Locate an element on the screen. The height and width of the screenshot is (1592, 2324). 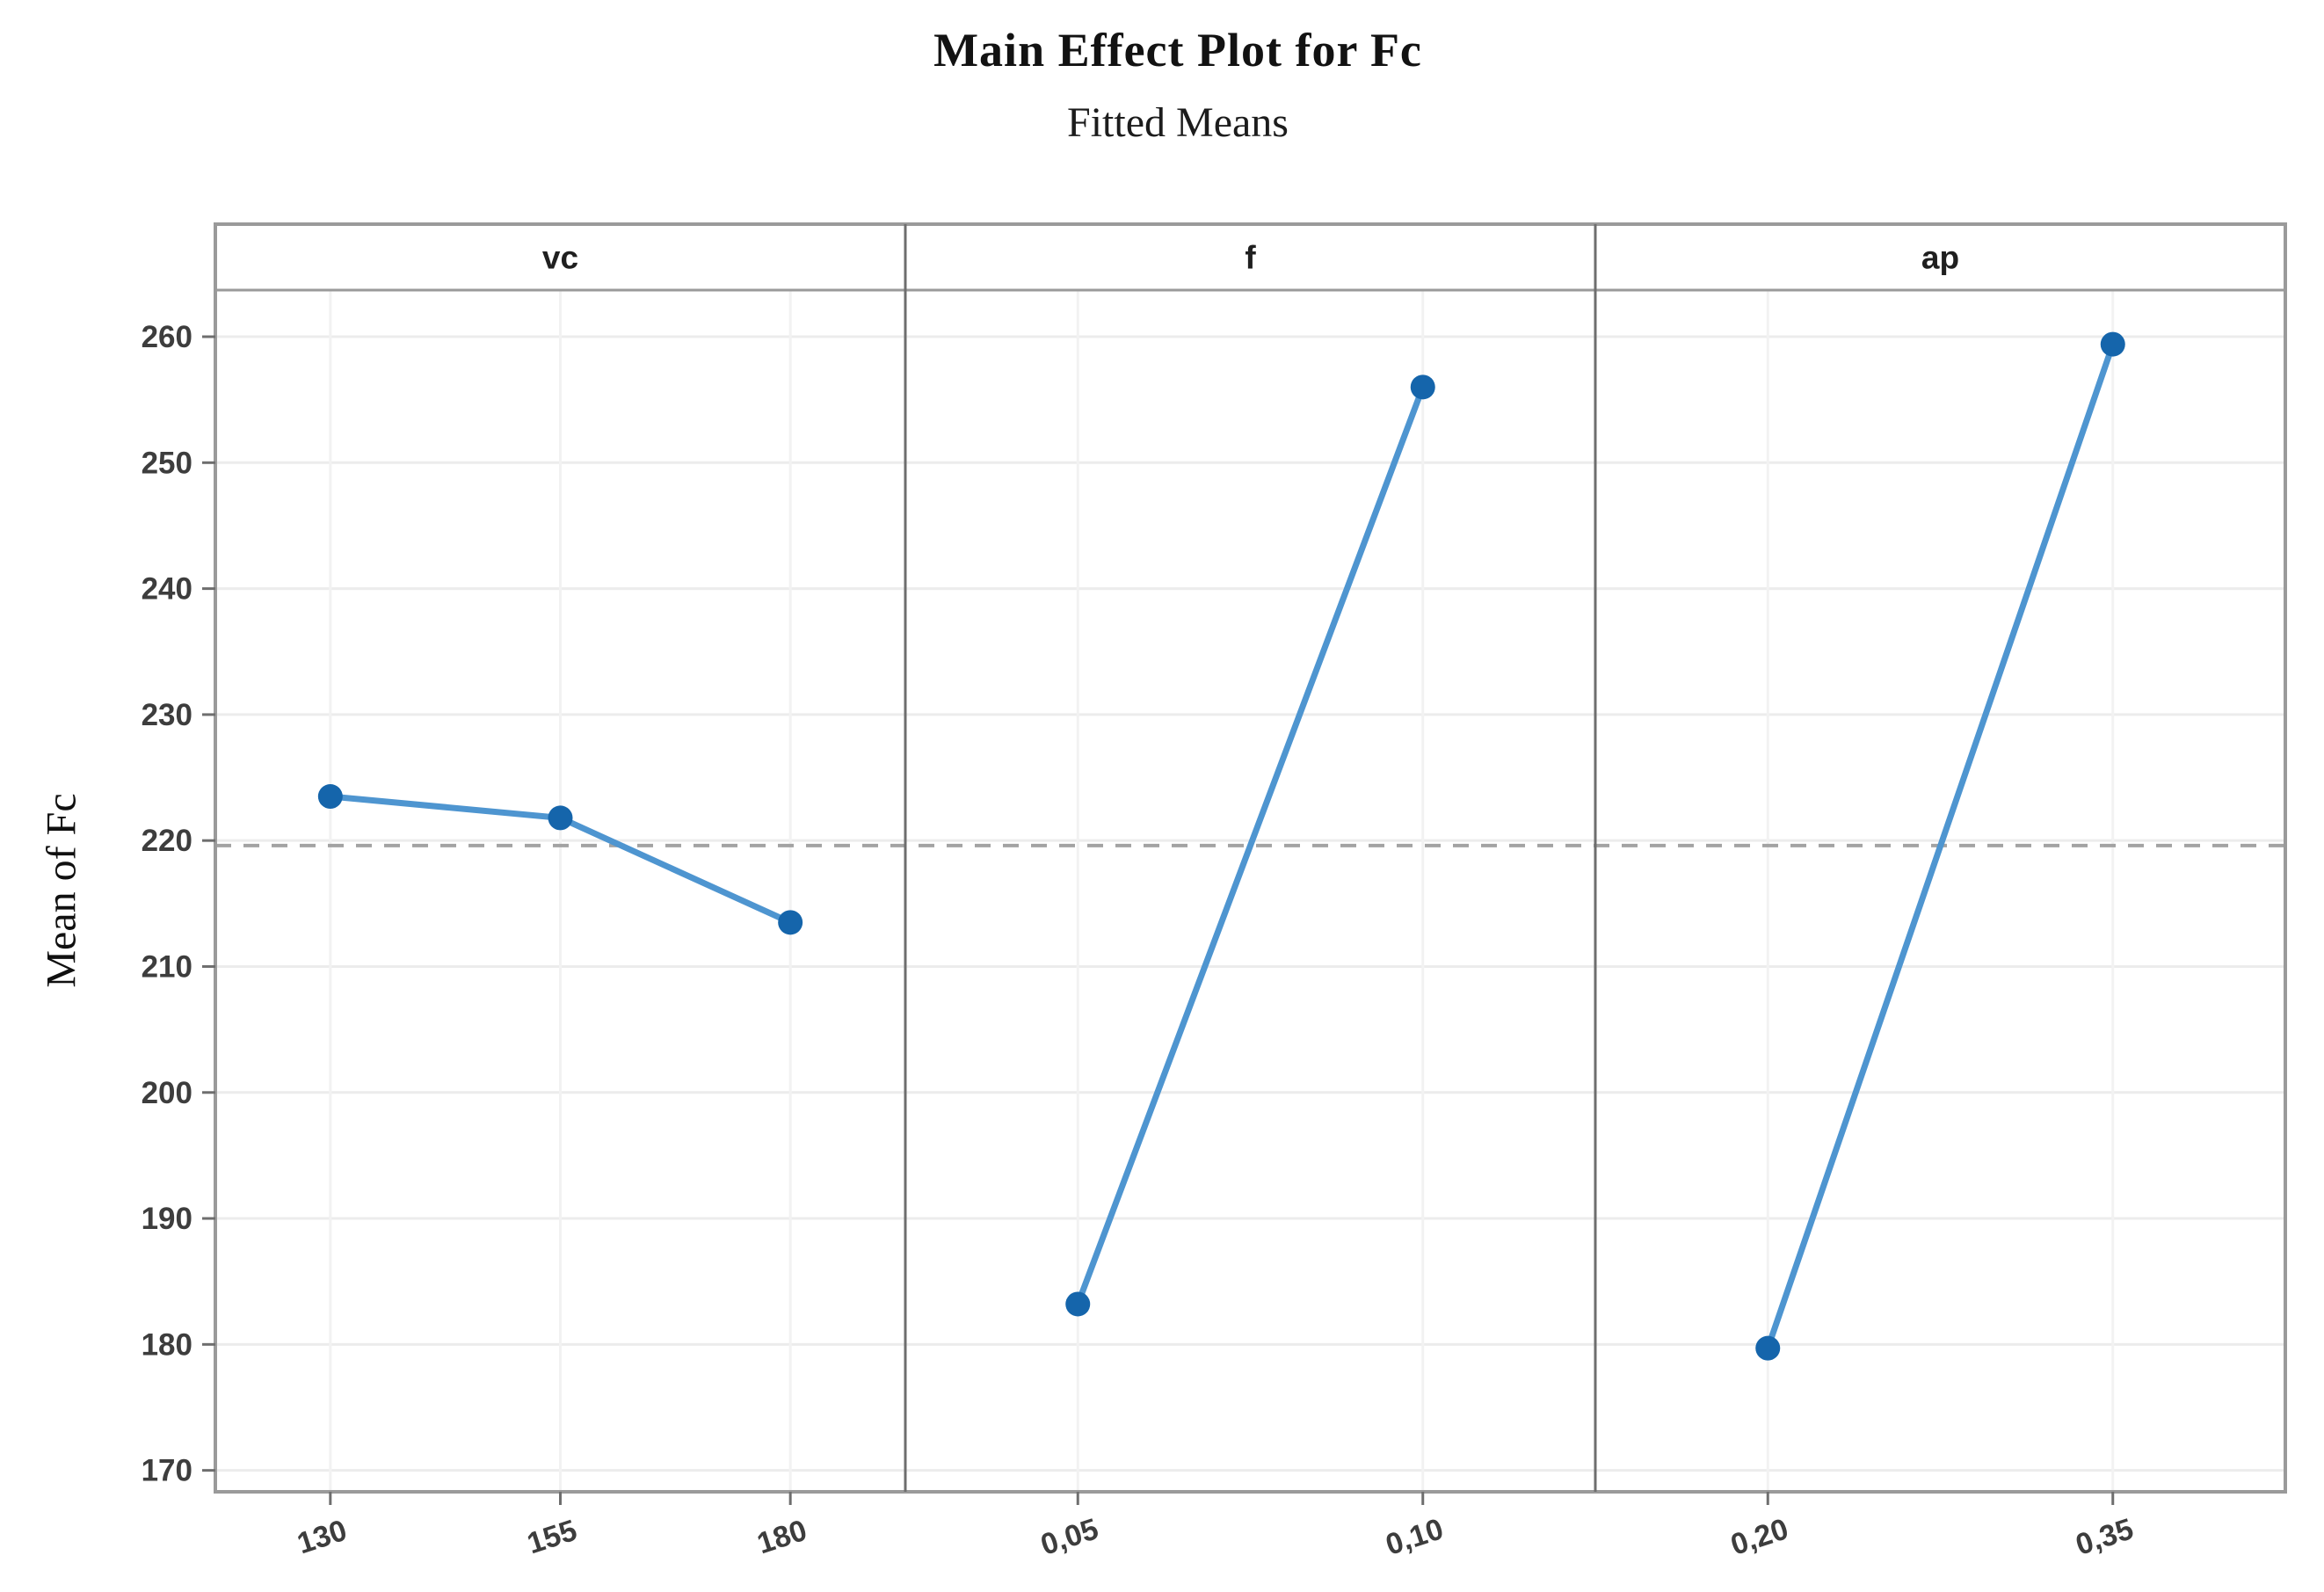
panel-header-band is located at coordinates (1250, 257).